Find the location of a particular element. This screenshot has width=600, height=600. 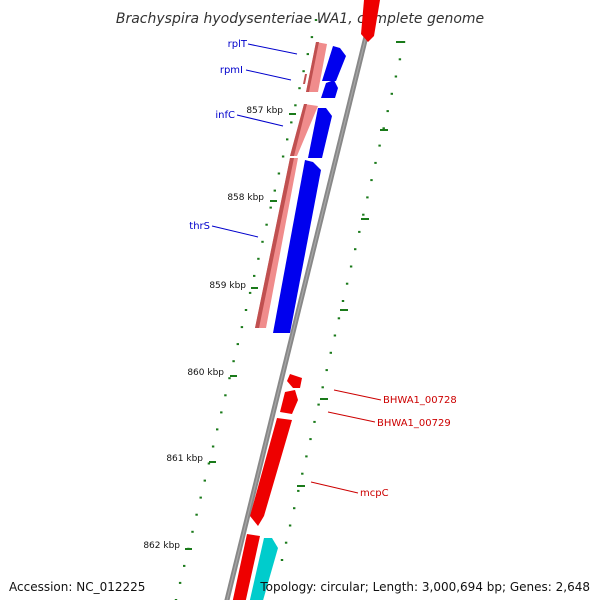

tick-label-858: 858 kbp is located at coordinates (245, 198).